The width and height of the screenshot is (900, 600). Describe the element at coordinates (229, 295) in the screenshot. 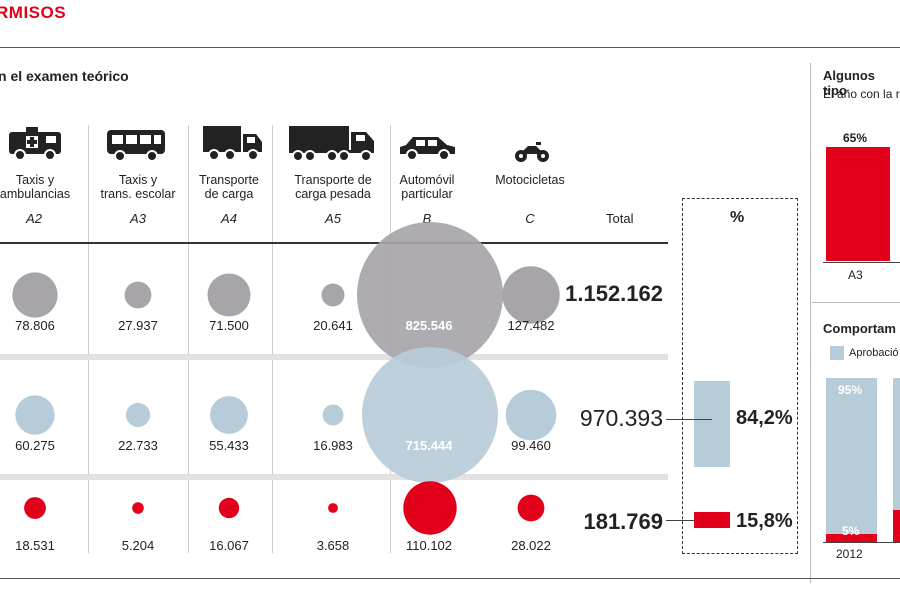

I see `bubble-a4-row1` at that location.